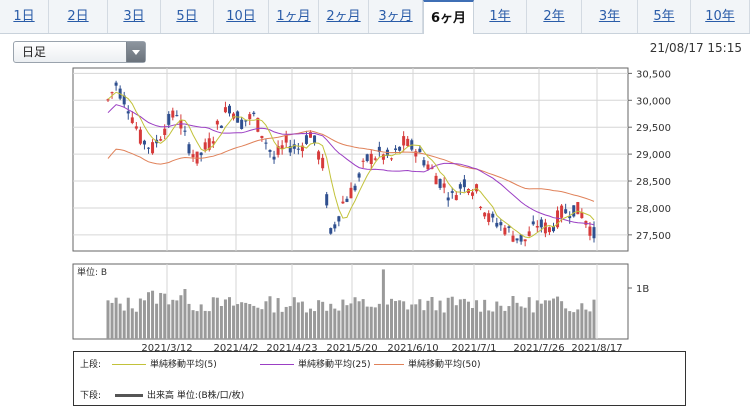 This screenshot has width=750, height=409. I want to click on tab-period-3: 5日, so click(187, 16).